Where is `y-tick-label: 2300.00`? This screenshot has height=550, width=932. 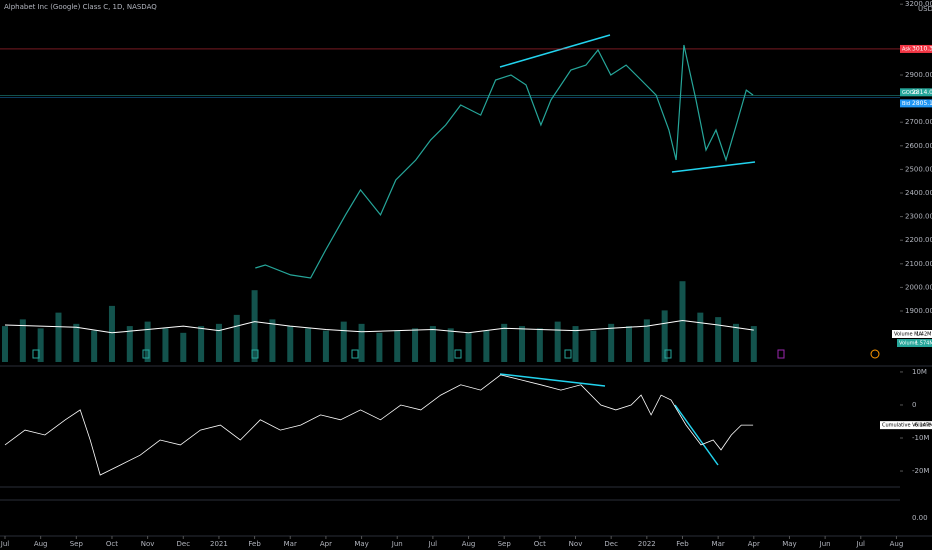
y-tick-label: 2300.00 is located at coordinates (918, 217).